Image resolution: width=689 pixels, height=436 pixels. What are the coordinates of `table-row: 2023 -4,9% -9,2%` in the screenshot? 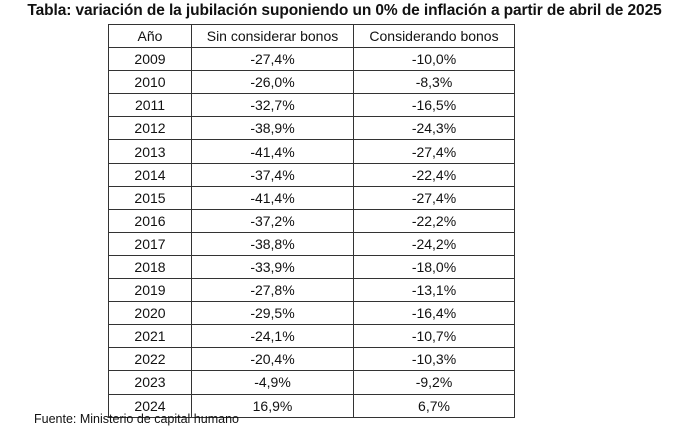 It's located at (311, 382).